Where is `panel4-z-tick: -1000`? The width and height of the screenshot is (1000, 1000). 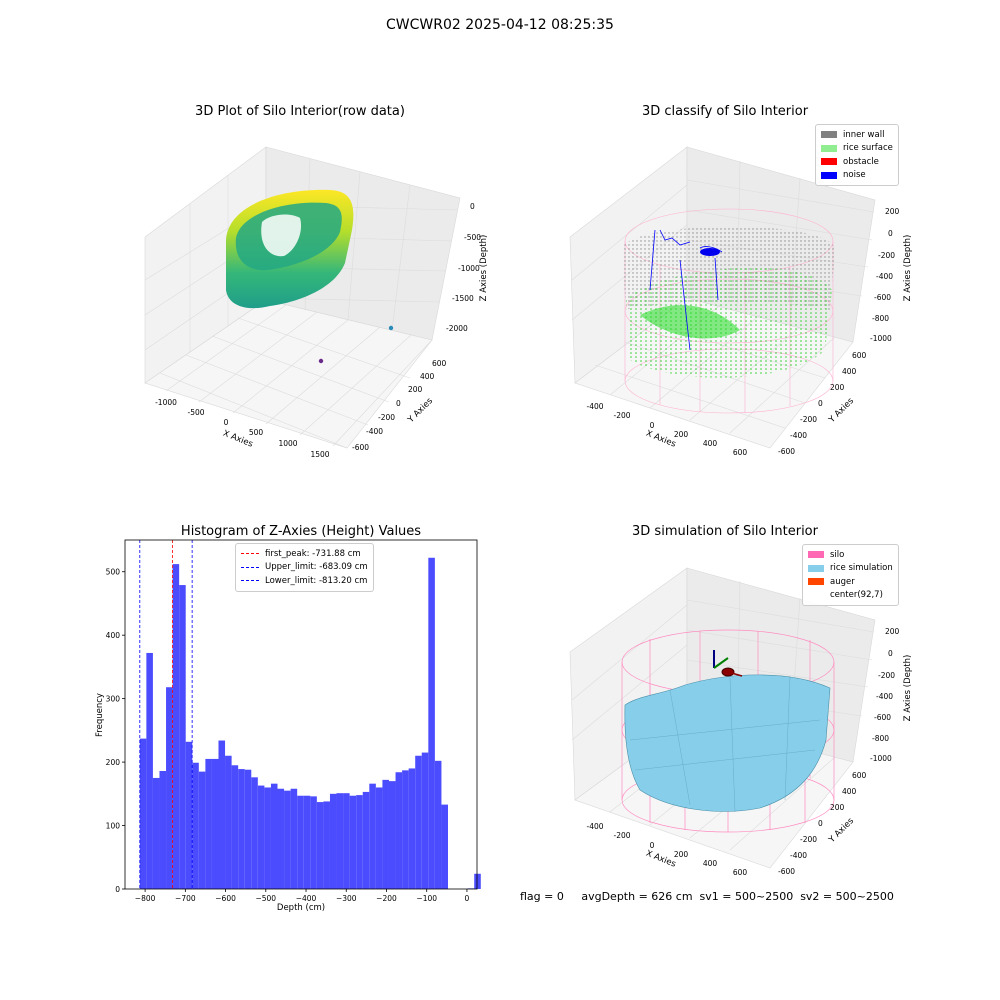
panel4-z-tick: -1000 is located at coordinates (881, 758).